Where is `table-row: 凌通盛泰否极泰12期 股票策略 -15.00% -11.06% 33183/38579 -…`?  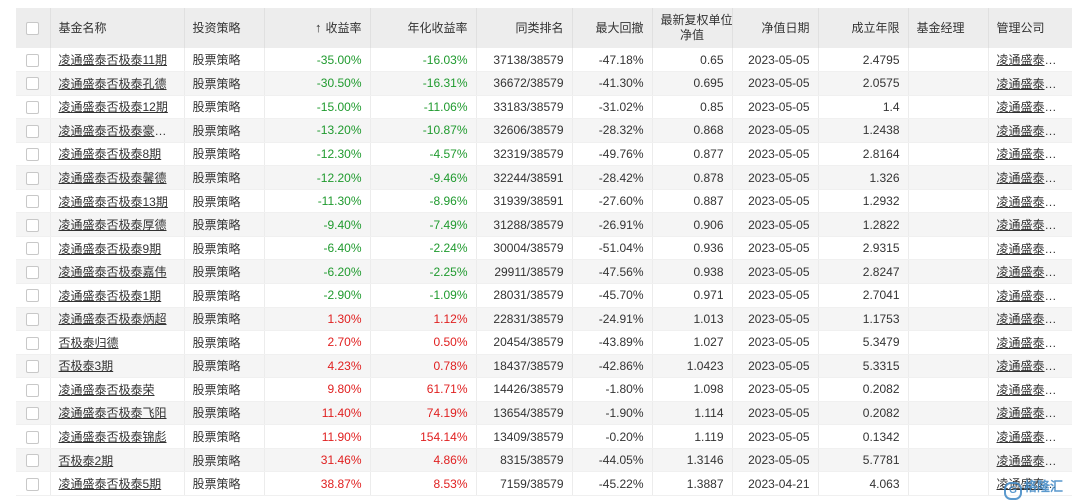 table-row: 凌通盛泰否极泰12期 股票策略 -15.00% -11.06% 33183/38579 -… is located at coordinates (544, 107).